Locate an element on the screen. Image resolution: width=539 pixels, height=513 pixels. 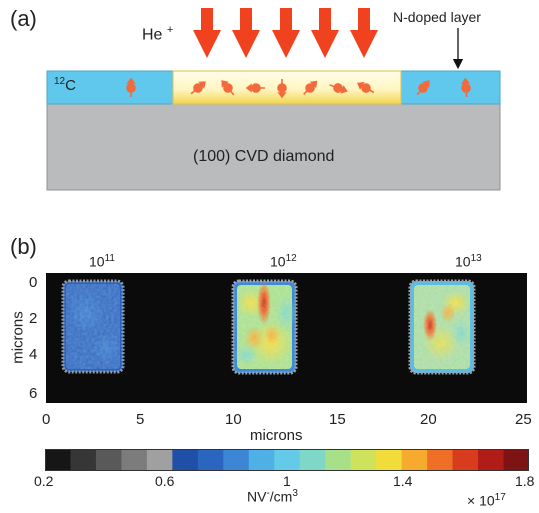
y-tick-label: 2 is located at coordinates (33, 318).